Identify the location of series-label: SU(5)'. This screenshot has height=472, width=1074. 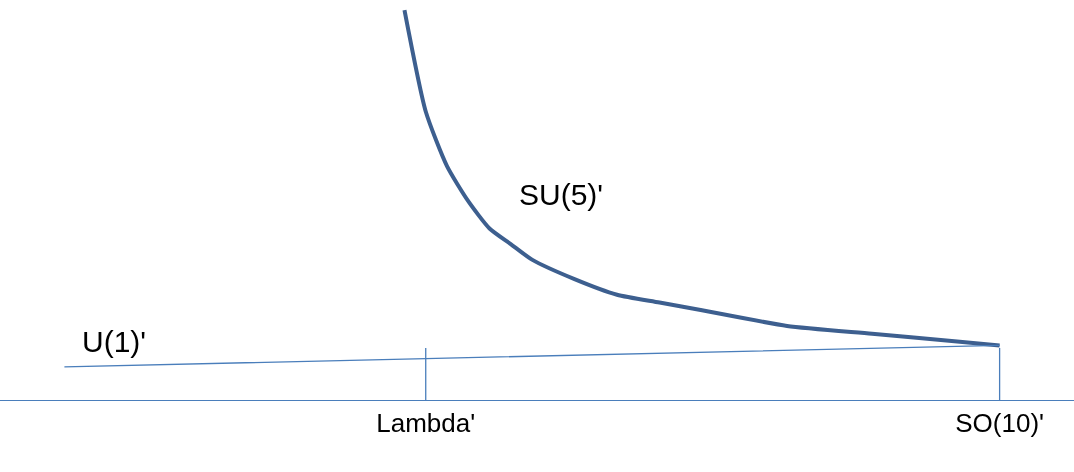
(561, 194).